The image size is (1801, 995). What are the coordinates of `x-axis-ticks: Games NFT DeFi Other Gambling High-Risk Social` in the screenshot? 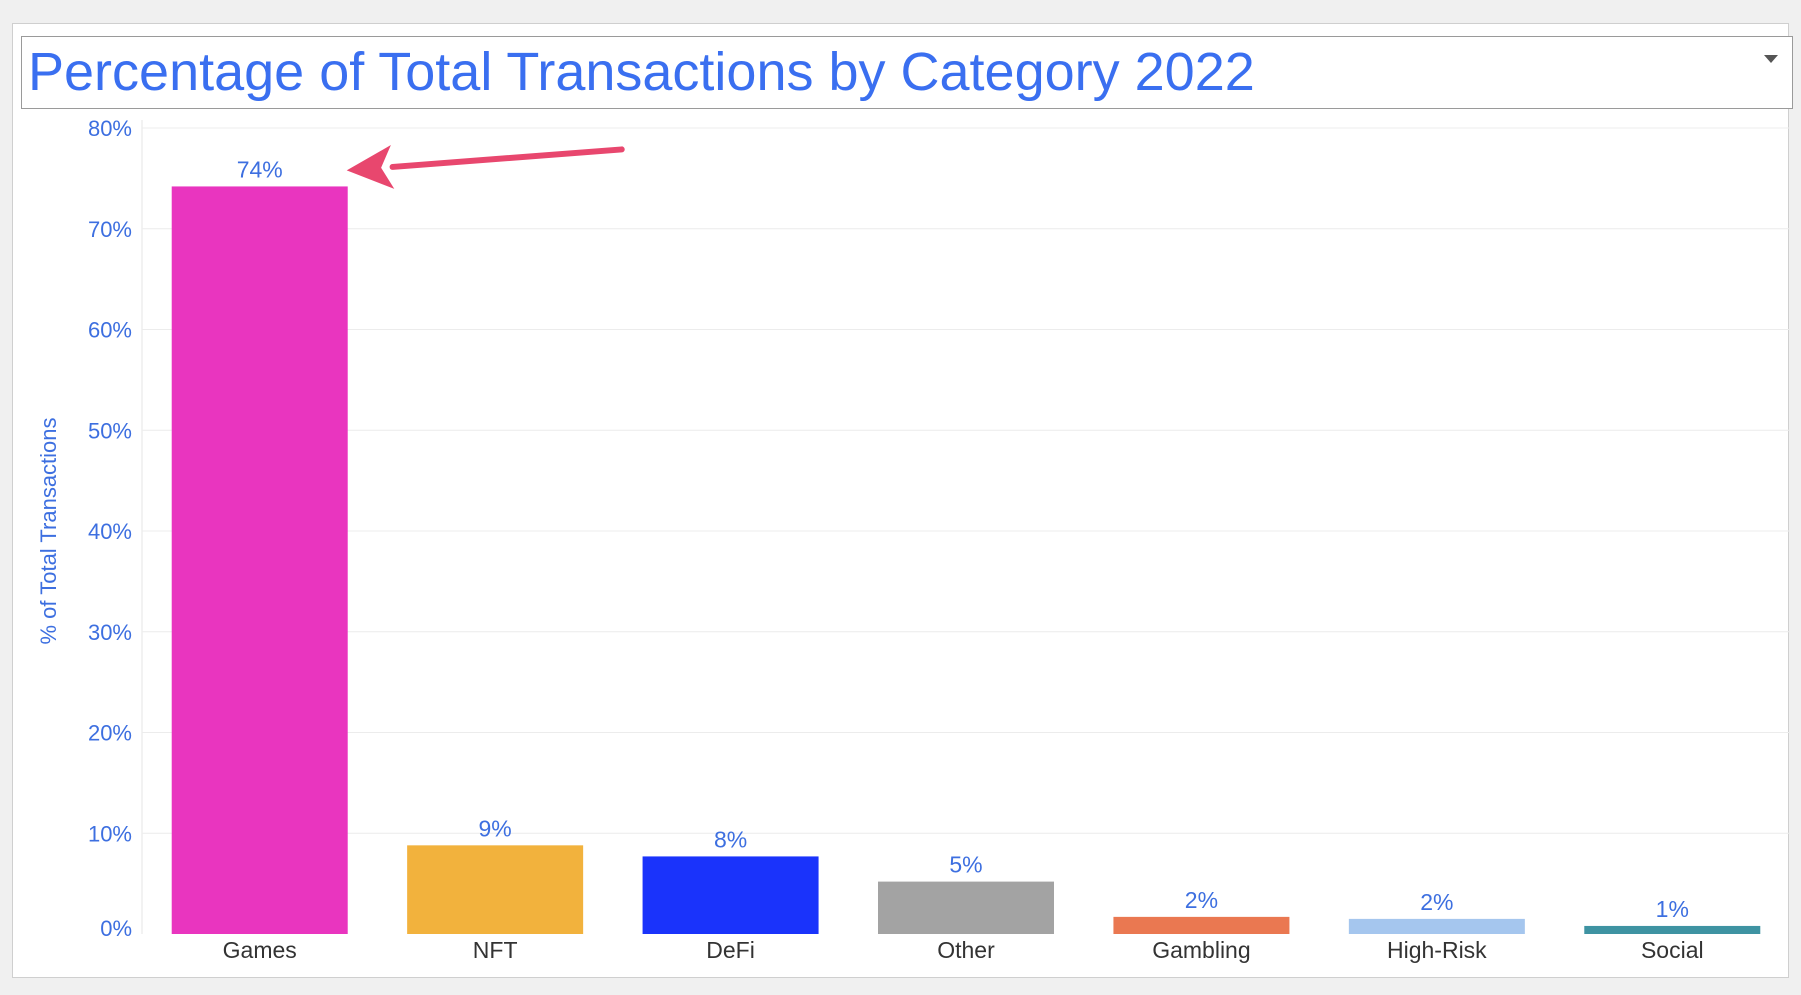 It's located at (963, 950).